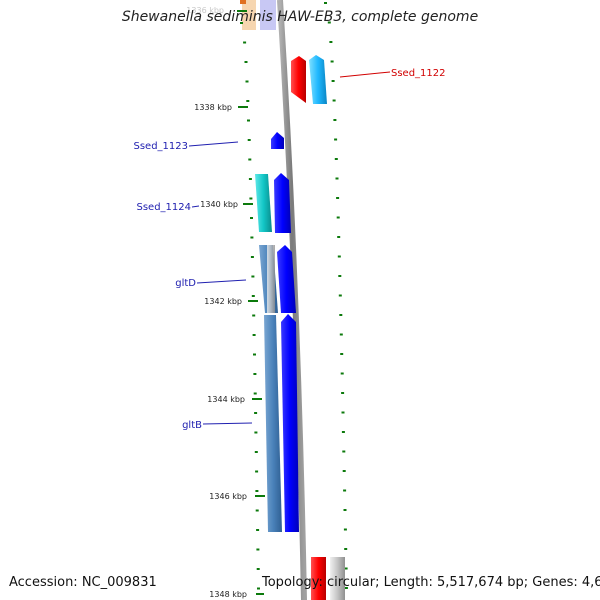  What do you see at coordinates (160, 146) in the screenshot?
I see `label-ssed-1123: Ssed_1123` at bounding box center [160, 146].